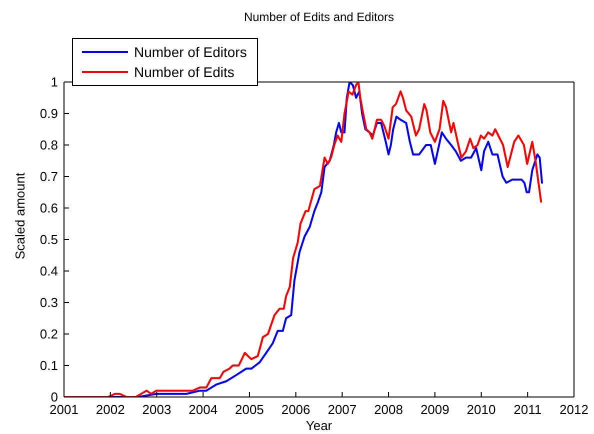 Image resolution: width=594 pixels, height=434 pixels. What do you see at coordinates (190, 52) in the screenshot?
I see `legend-label: Number of Editors` at bounding box center [190, 52].